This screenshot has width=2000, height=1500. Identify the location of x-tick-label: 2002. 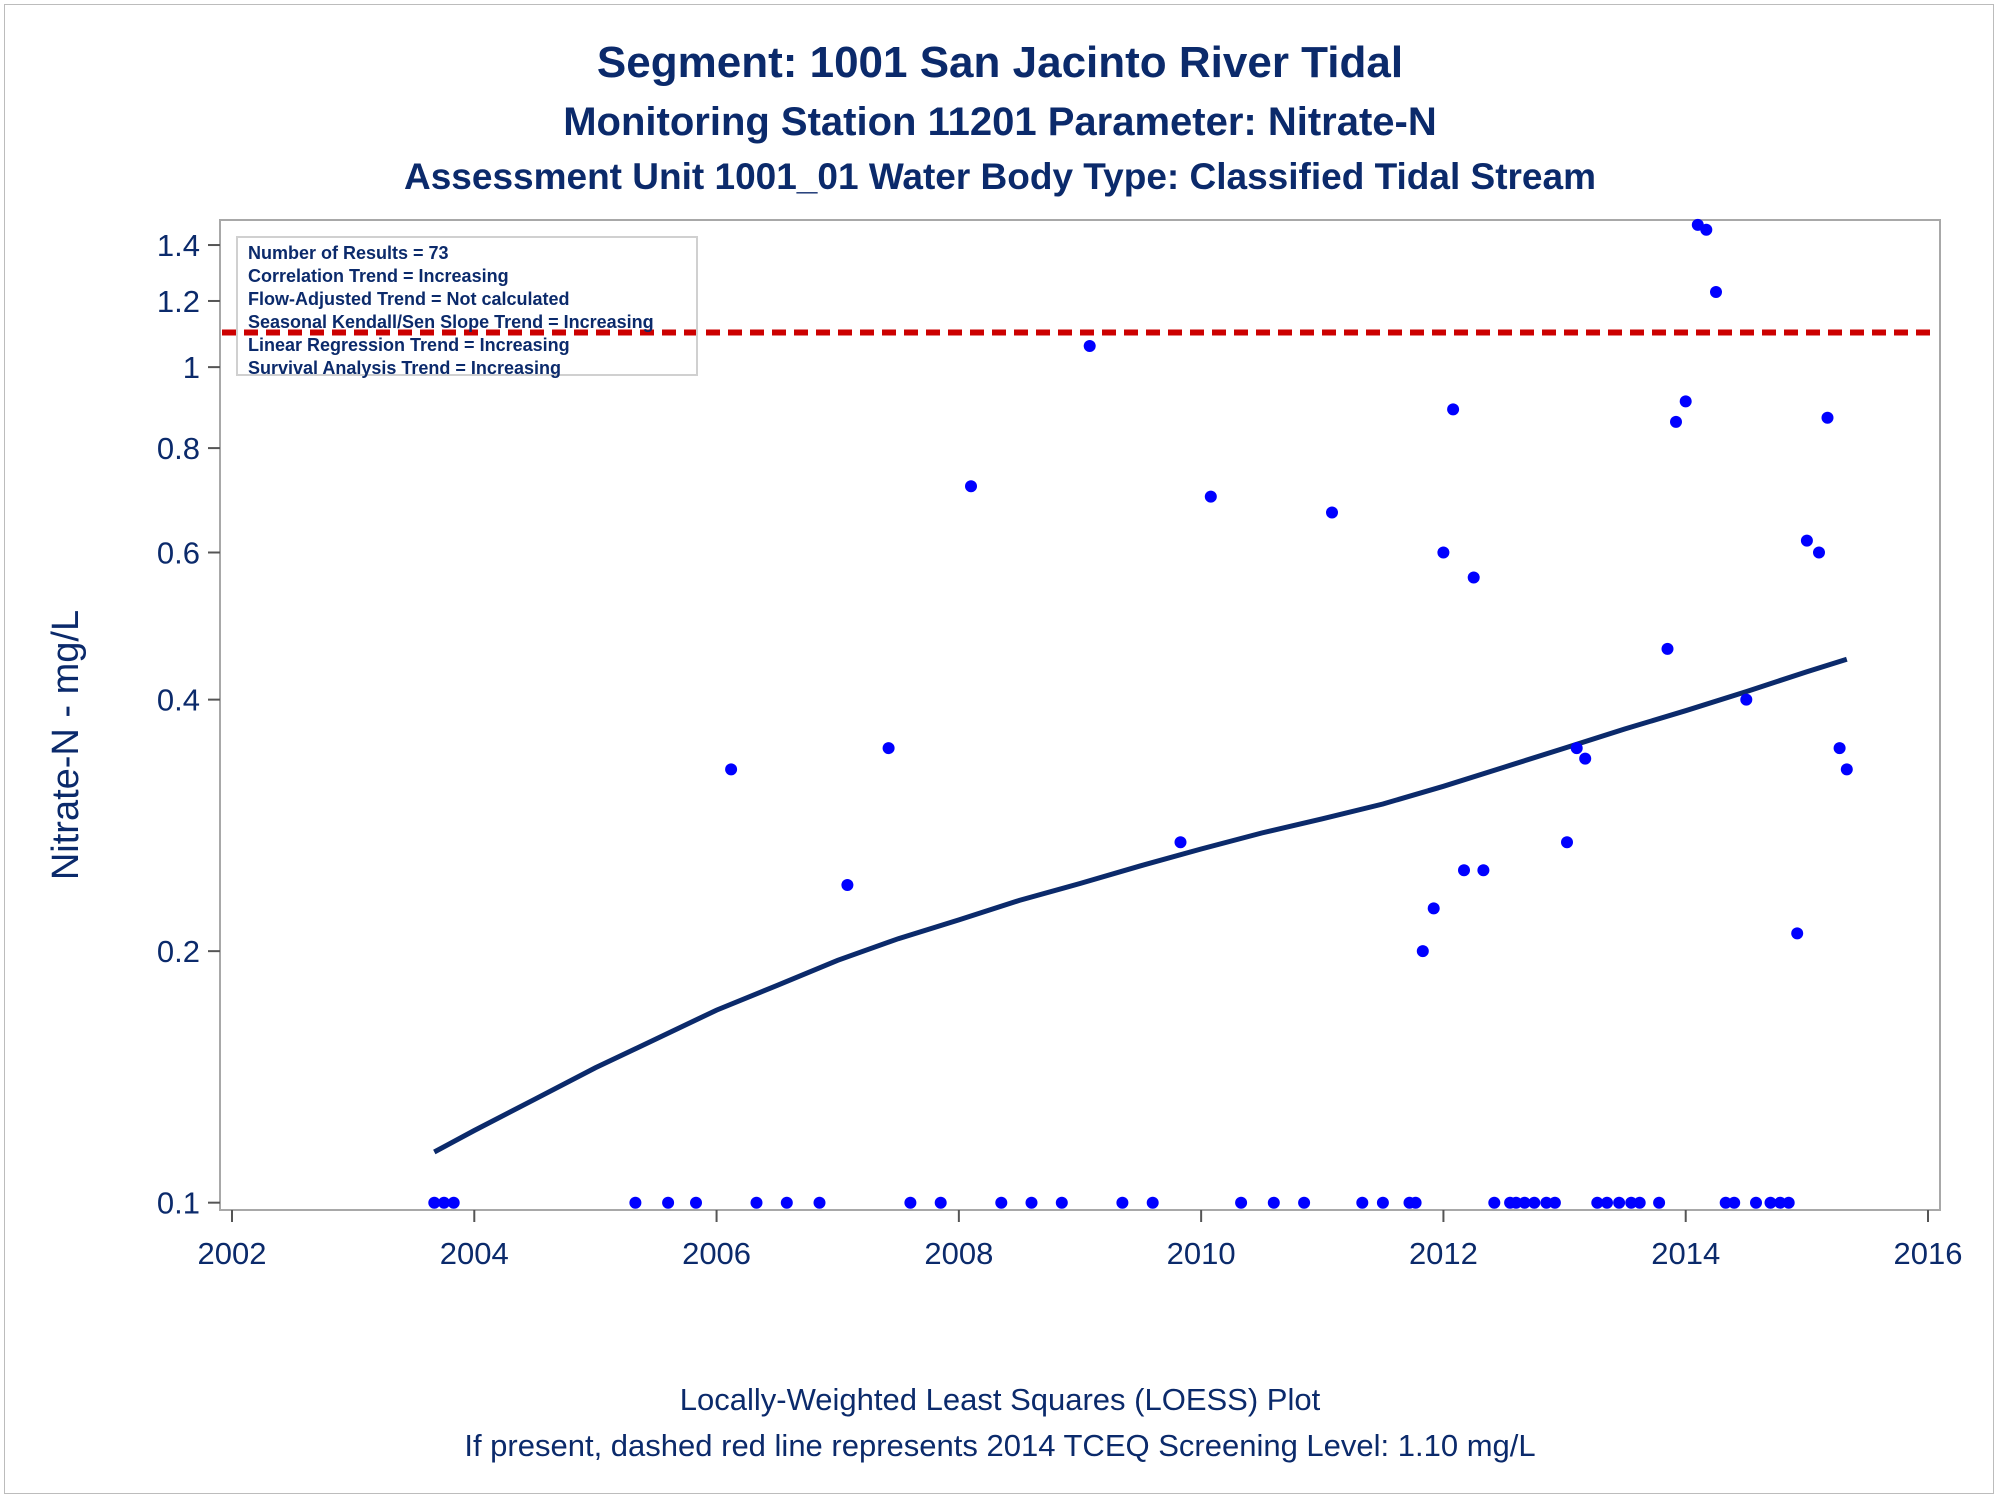
(232, 1253).